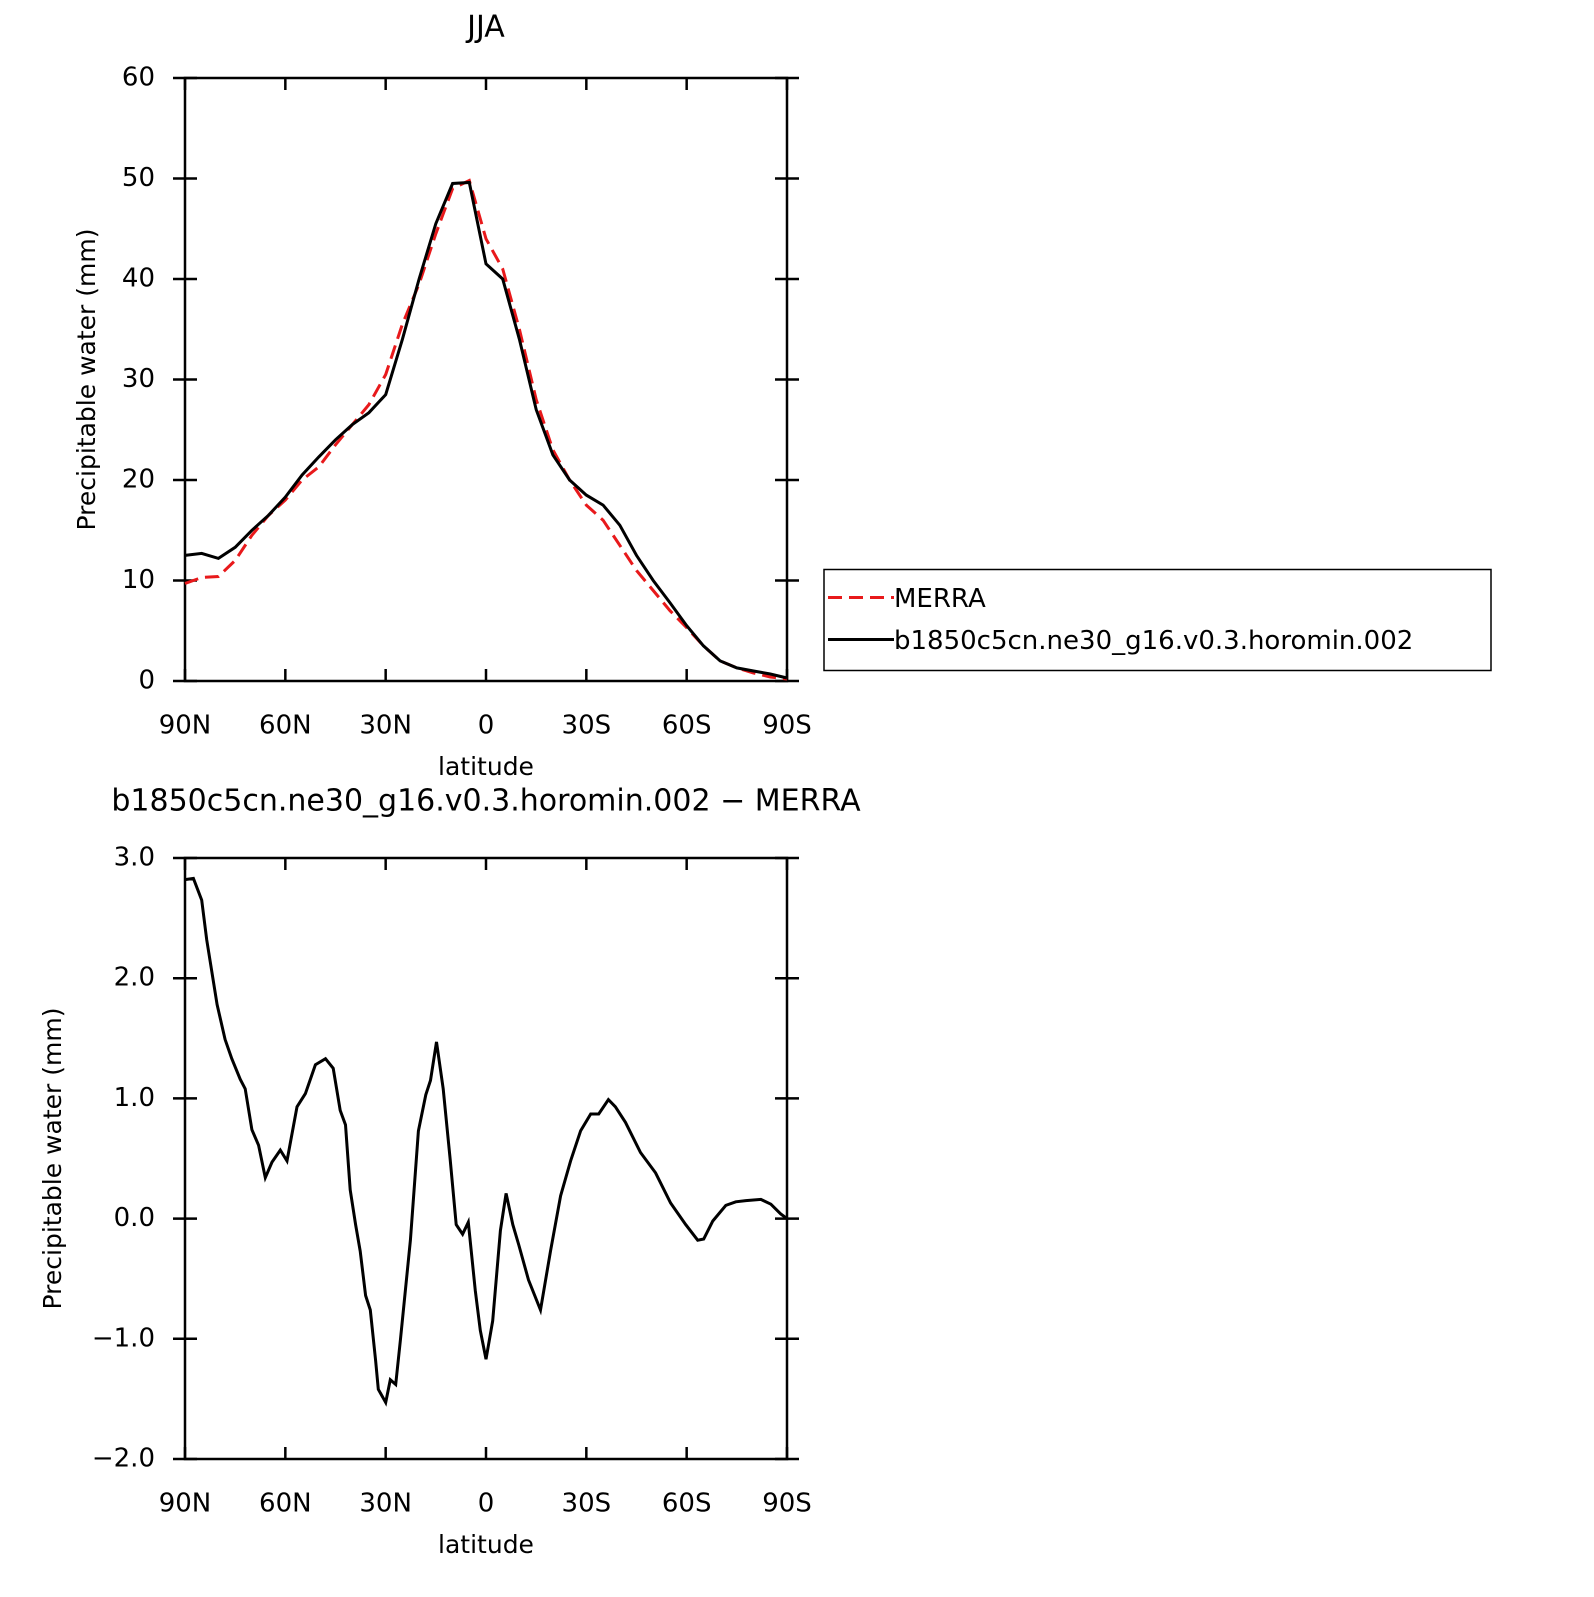 The image size is (1594, 1597). What do you see at coordinates (134, 1098) in the screenshot?
I see `y-tick-label: 1.0` at bounding box center [134, 1098].